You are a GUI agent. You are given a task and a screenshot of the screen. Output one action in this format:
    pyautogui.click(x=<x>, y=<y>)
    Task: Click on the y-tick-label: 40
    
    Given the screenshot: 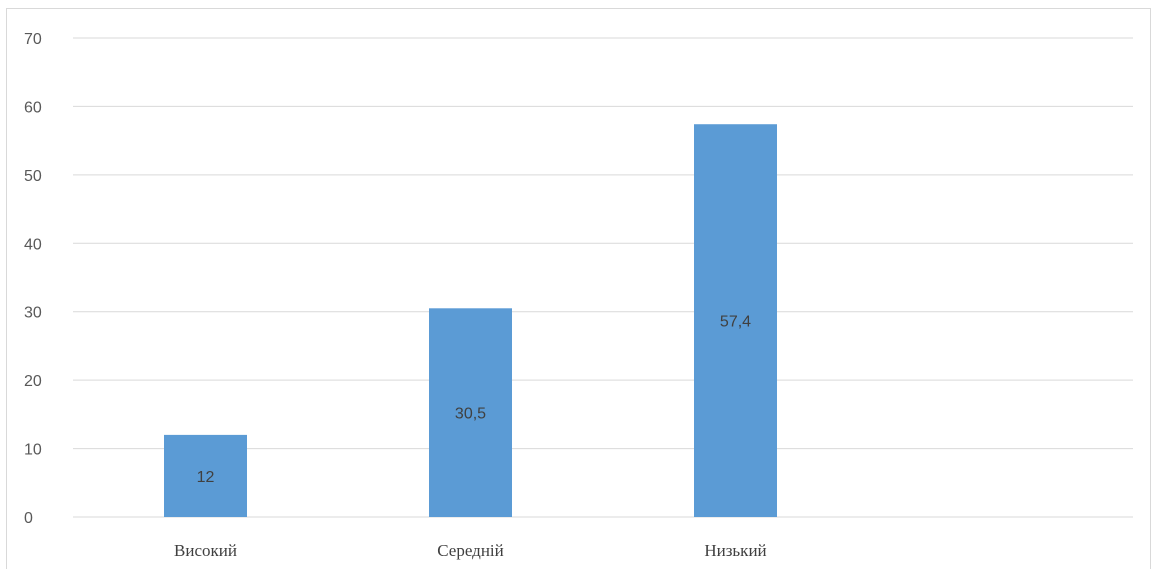 What is the action you would take?
    pyautogui.click(x=33, y=244)
    